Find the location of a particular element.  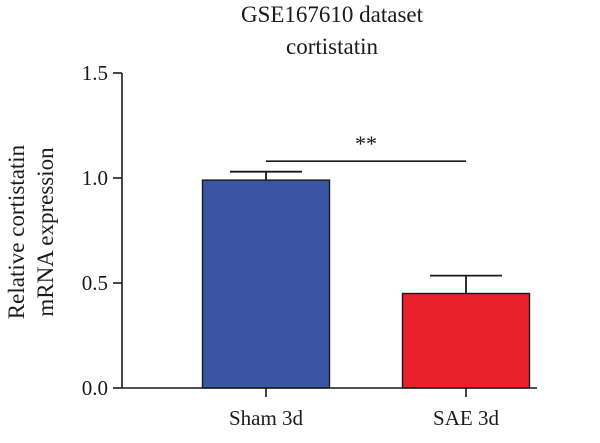

y-axis: 0.0 0.5 1.0 1.5 is located at coordinates (102, 230).